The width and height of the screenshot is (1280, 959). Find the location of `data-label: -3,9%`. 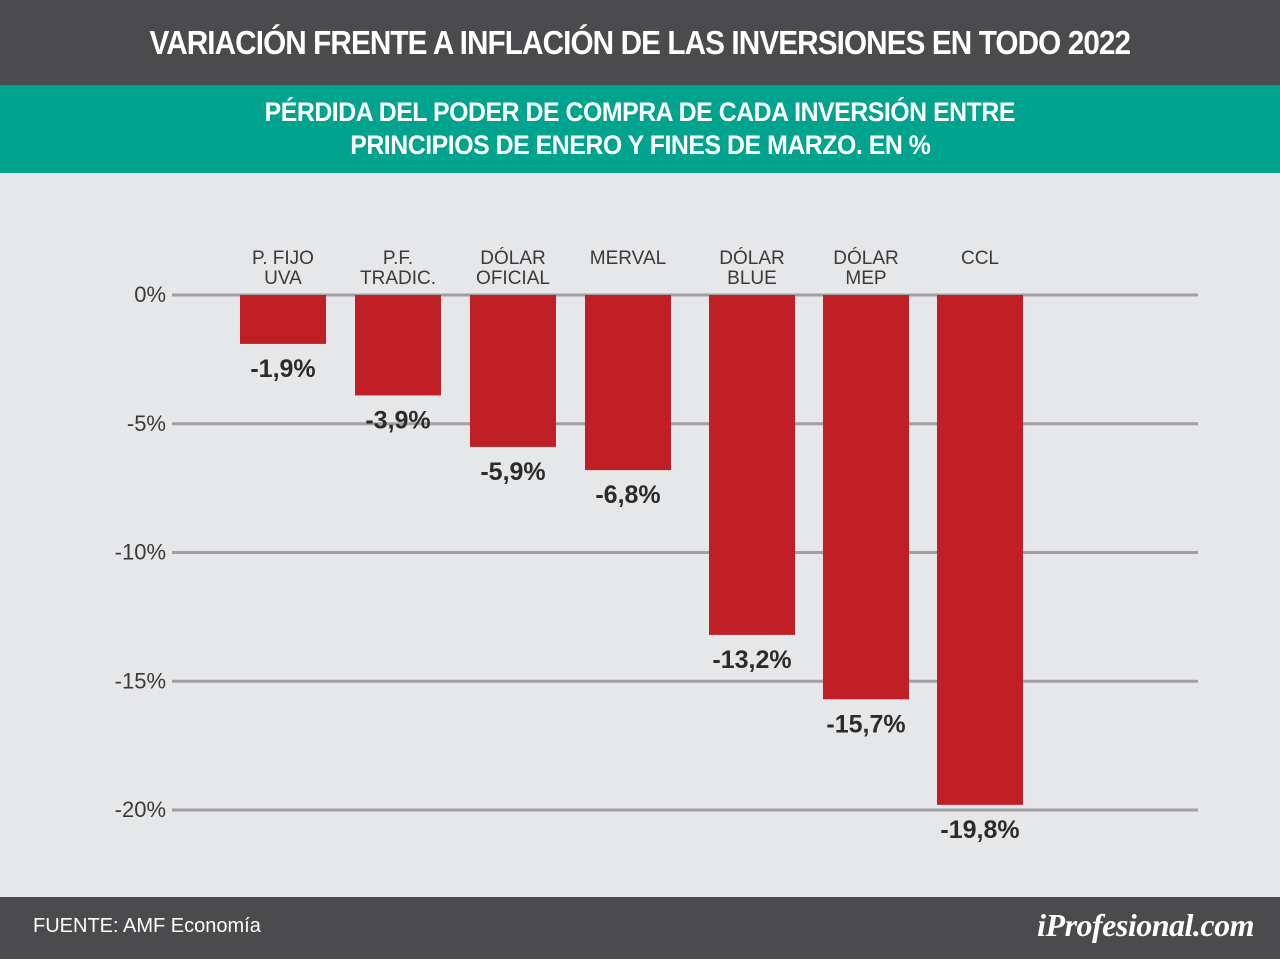

data-label: -3,9% is located at coordinates (397, 420).